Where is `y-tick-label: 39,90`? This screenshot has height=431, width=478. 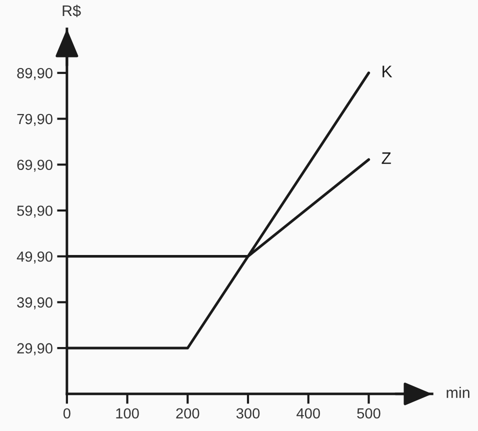
y-tick-label: 39,90 is located at coordinates (34, 303).